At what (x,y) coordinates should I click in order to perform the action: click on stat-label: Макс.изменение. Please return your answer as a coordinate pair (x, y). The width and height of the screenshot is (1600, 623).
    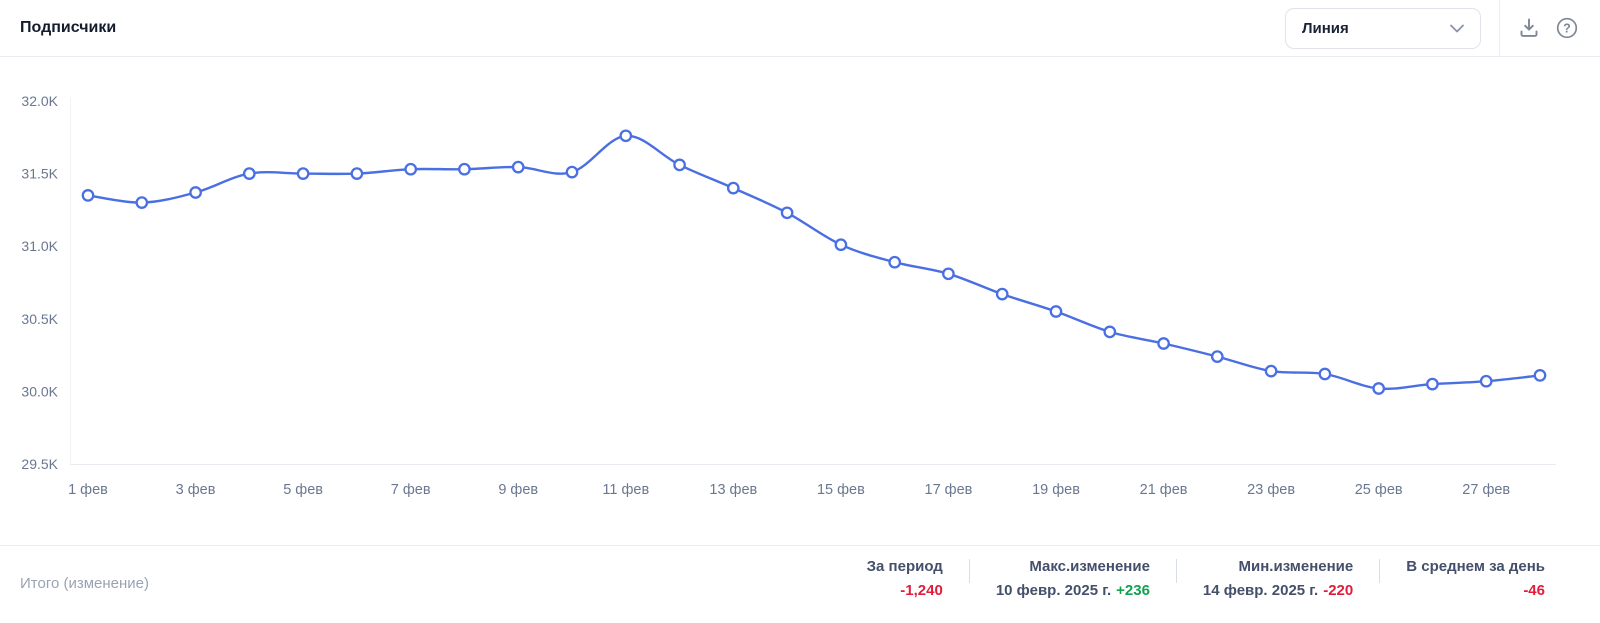
    Looking at the image, I should click on (1089, 566).